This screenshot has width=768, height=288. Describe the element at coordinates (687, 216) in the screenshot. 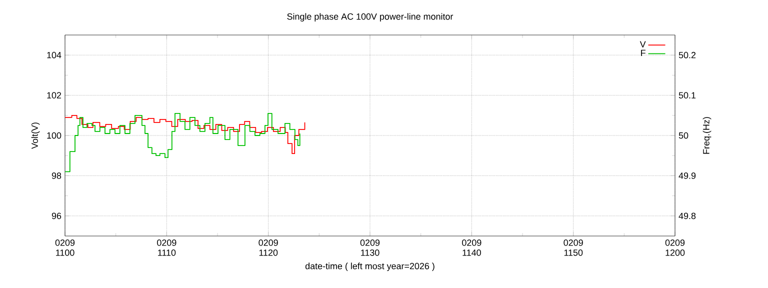

I see `y2-tick-label: 49.8` at that location.